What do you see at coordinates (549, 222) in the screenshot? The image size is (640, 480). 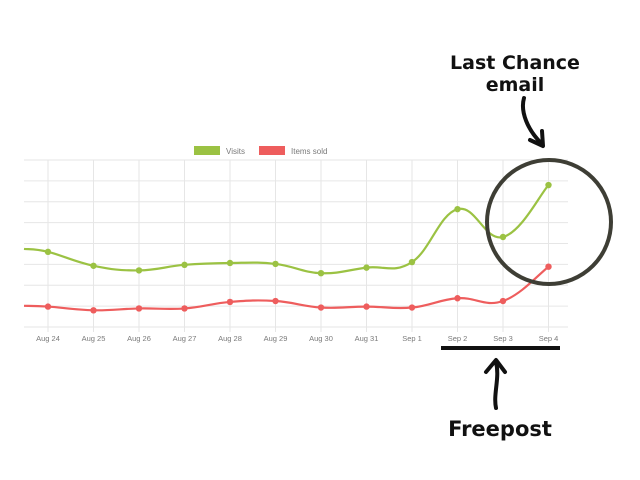 I see `highlight-circle` at bounding box center [549, 222].